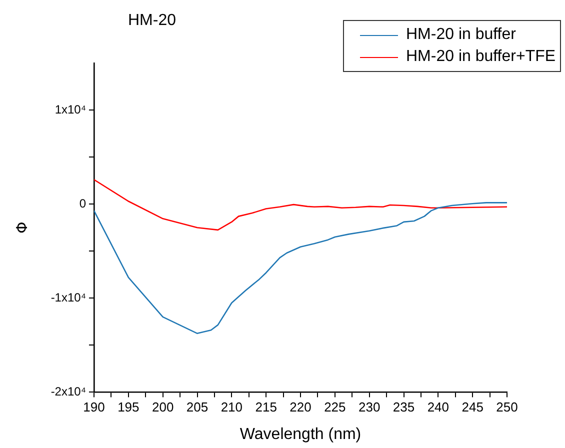 The height and width of the screenshot is (448, 565). Describe the element at coordinates (70, 109) in the screenshot. I see `y-tick-label: 1x10⁴` at that location.